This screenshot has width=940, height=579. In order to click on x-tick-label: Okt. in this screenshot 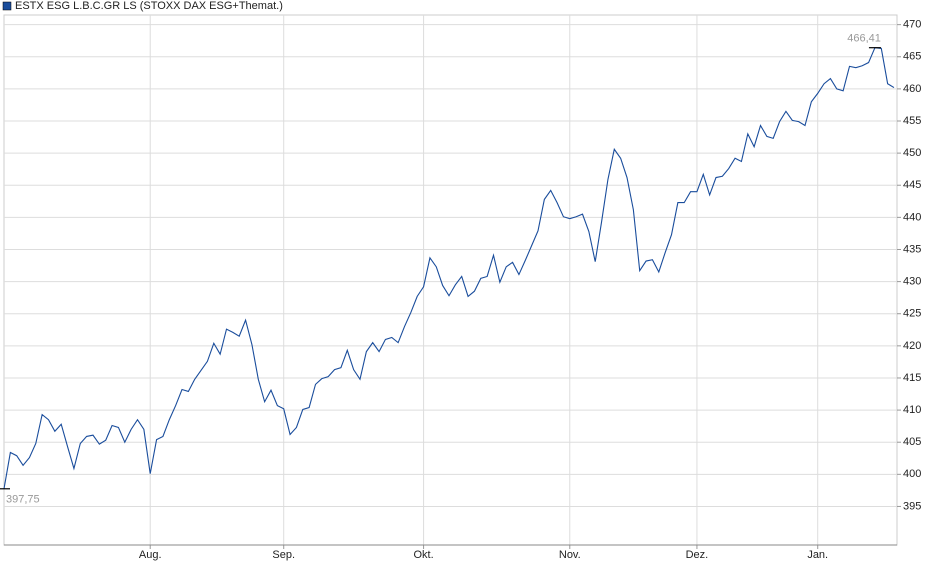, I will do `click(423, 555)`.